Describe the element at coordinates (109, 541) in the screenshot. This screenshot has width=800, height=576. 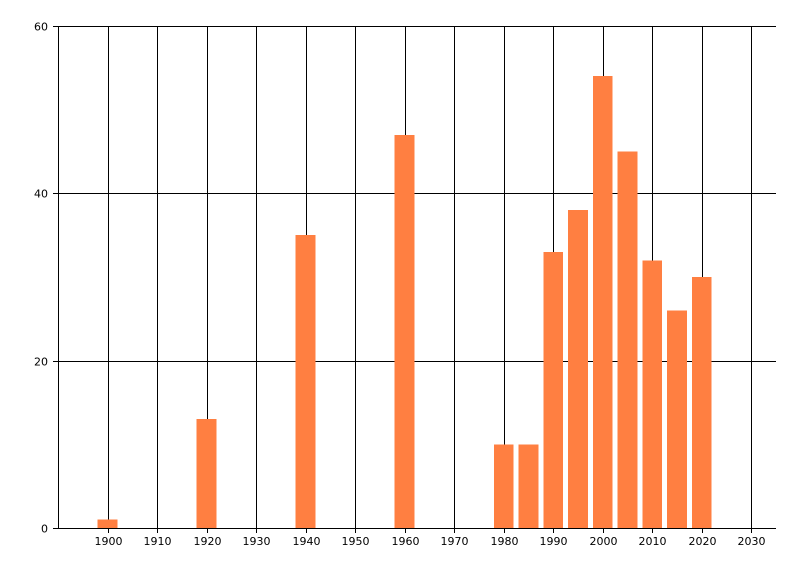
I see `x-tick-label-1900: 1900` at that location.